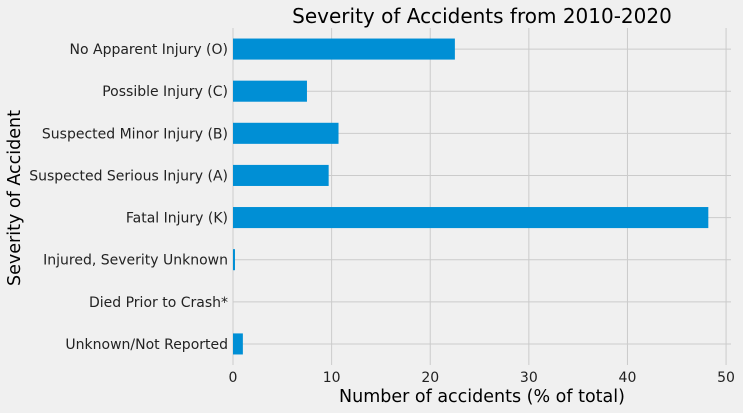 The width and height of the screenshot is (743, 413). I want to click on y-tick-label: Fatal Injury (K), so click(177, 219).